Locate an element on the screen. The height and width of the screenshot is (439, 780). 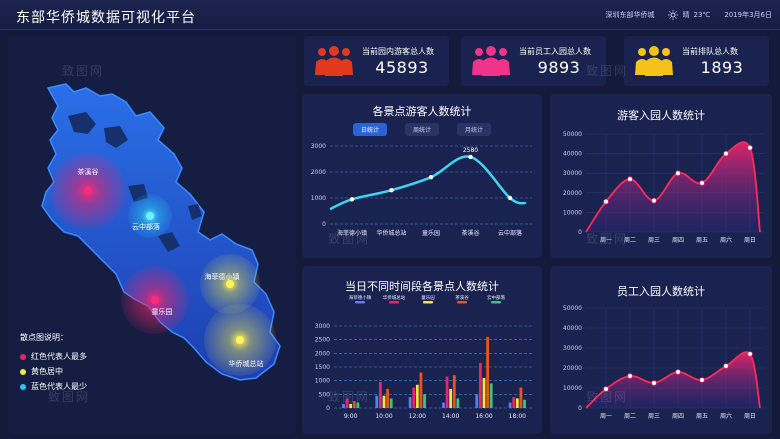
page-title: 东部华侨城数据可视化平台 is located at coordinates (106, 18).